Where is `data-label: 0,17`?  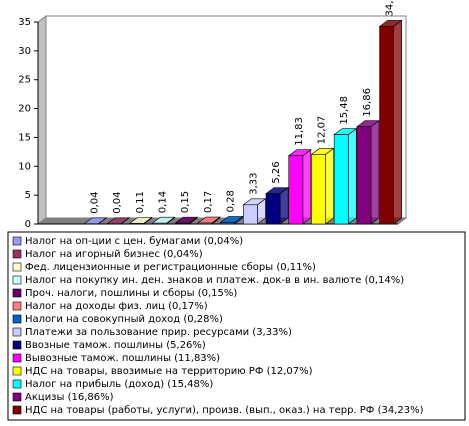
data-label: 0,17 is located at coordinates (208, 202).